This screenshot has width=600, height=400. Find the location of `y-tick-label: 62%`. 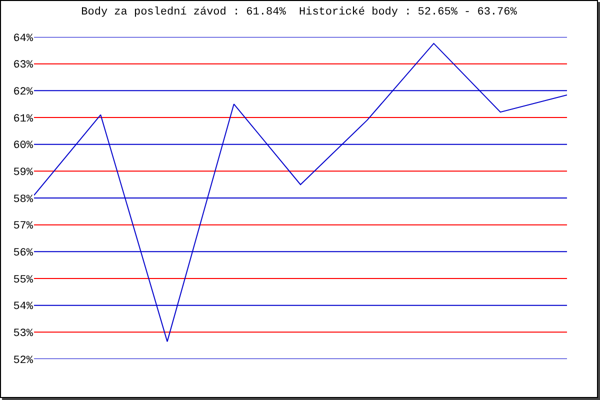

y-tick-label: 62% is located at coordinates (23, 92).